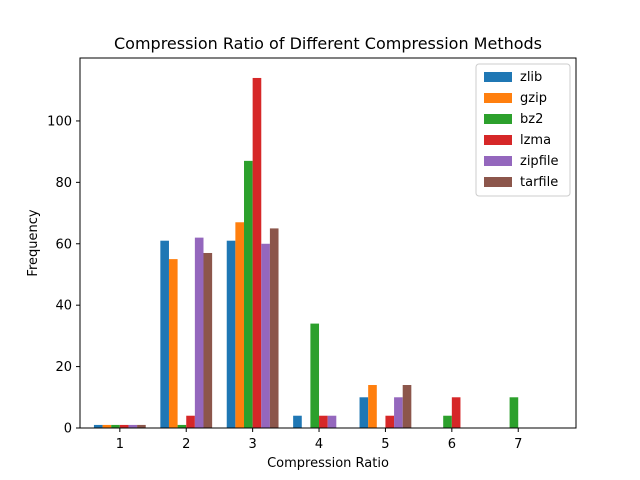 The width and height of the screenshot is (640, 480). Describe the element at coordinates (328, 463) in the screenshot. I see `x-axis-title: Compression Ratio` at that location.